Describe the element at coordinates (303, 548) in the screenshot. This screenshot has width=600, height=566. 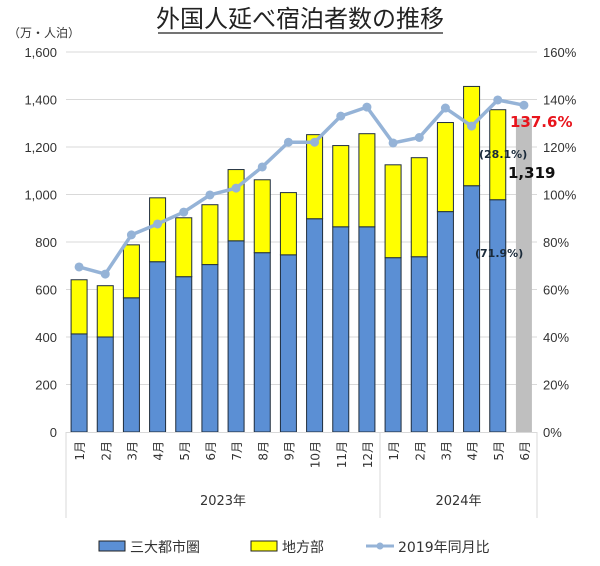
I see `legend-label-regional: 地方部` at that location.